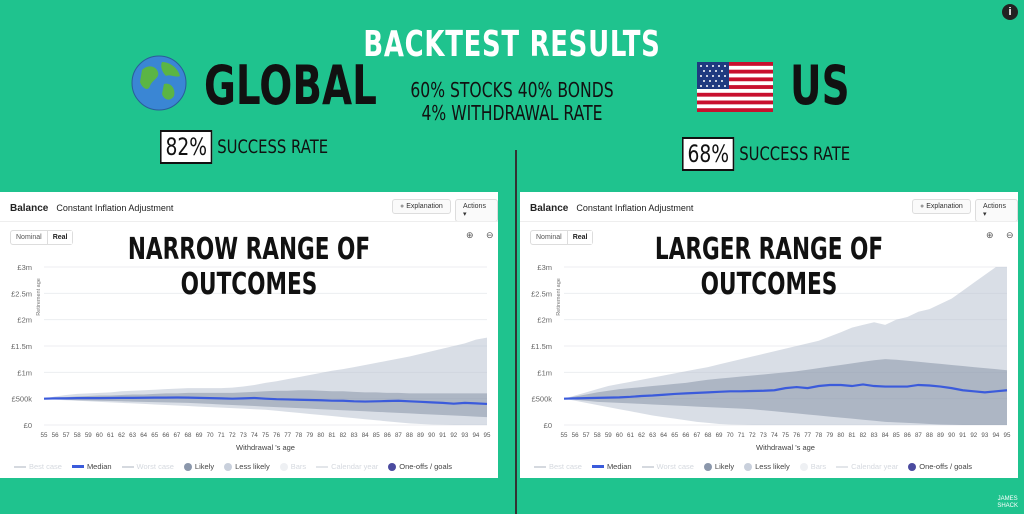  I want to click on x-tick-label: 83, so click(874, 435).